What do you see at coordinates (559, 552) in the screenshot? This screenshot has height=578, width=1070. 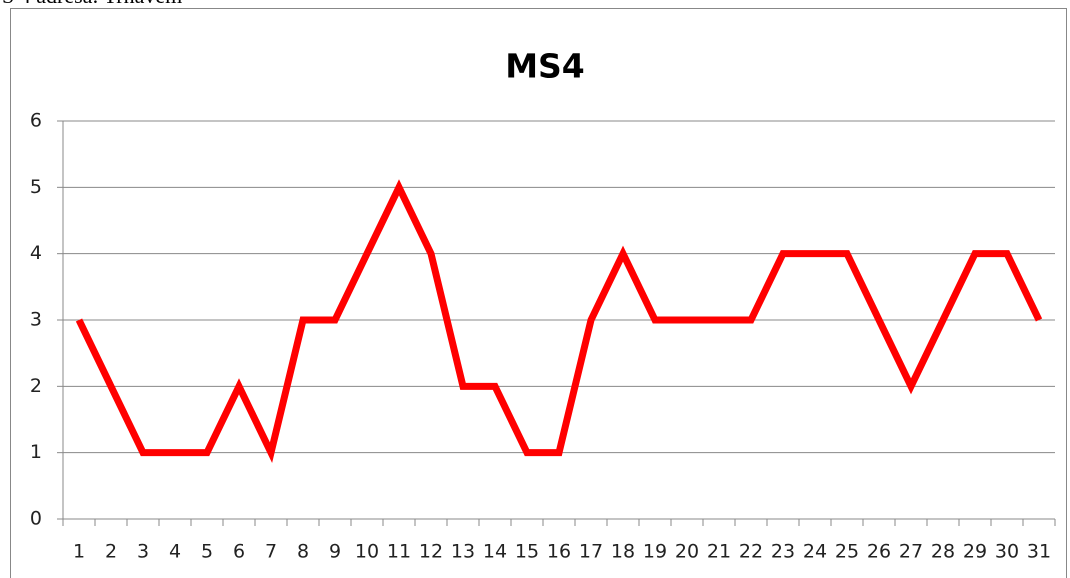 I see `x-tick-label: 16` at bounding box center [559, 552].